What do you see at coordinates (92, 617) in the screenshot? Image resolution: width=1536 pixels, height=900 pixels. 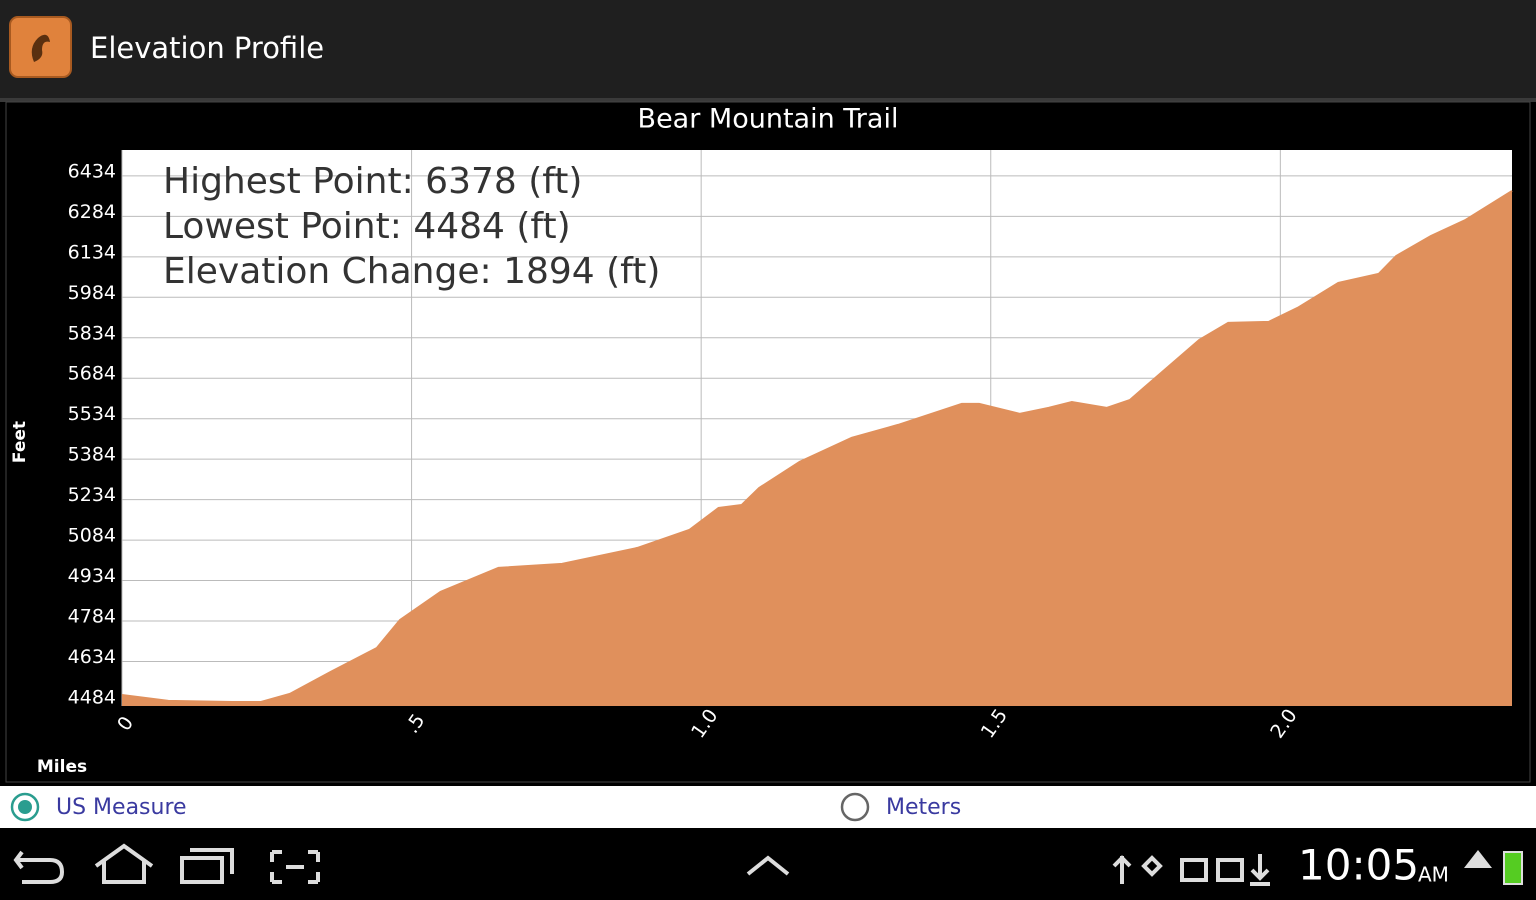 I see `y-tick-label: 4784` at bounding box center [92, 617].